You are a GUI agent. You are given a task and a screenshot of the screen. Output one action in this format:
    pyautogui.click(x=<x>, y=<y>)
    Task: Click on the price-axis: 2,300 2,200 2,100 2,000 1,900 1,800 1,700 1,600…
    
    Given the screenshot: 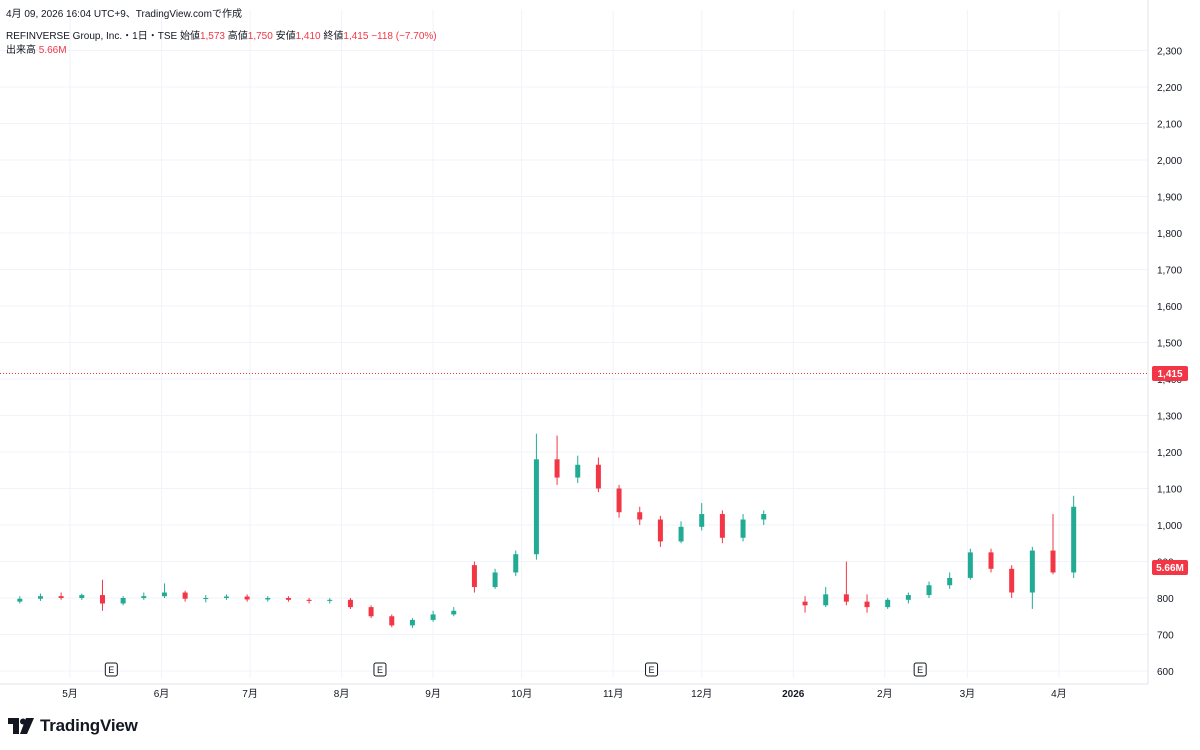 What is the action you would take?
    pyautogui.click(x=1164, y=342)
    